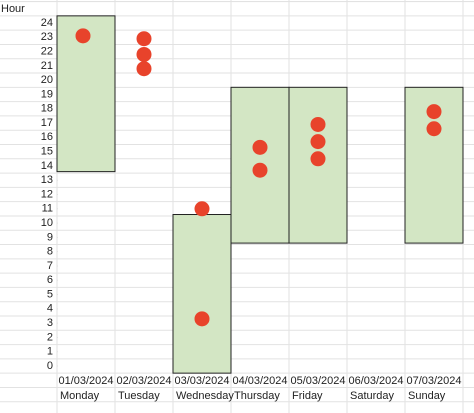 The height and width of the screenshot is (413, 474). Describe the element at coordinates (47, 152) in the screenshot. I see `y-tick-label: 15` at that location.